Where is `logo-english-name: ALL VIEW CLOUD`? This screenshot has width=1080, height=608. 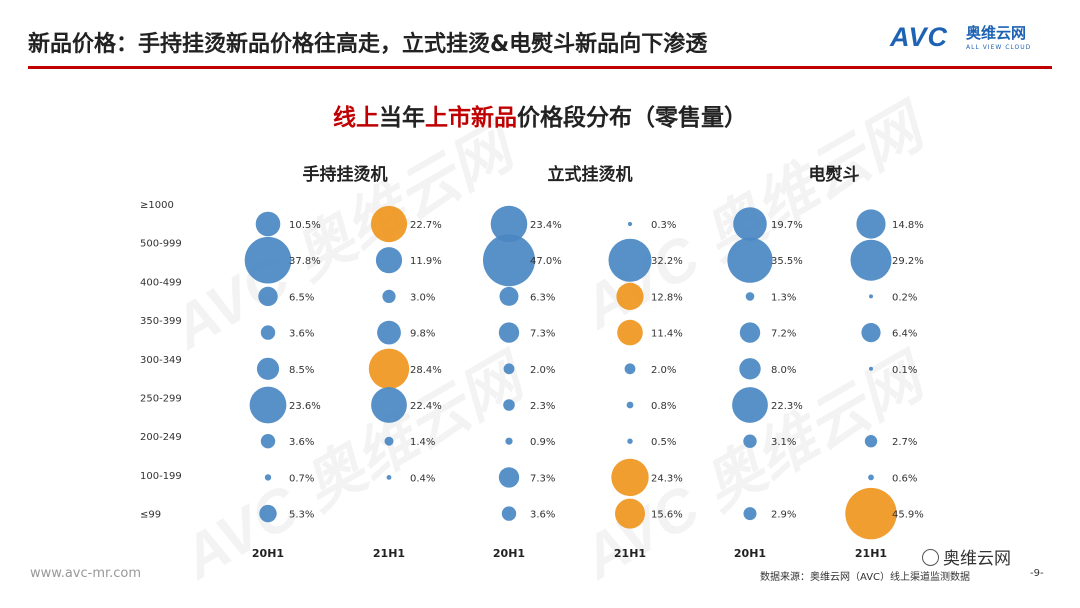 logo-english-name: ALL VIEW CLOUD is located at coordinates (999, 47).